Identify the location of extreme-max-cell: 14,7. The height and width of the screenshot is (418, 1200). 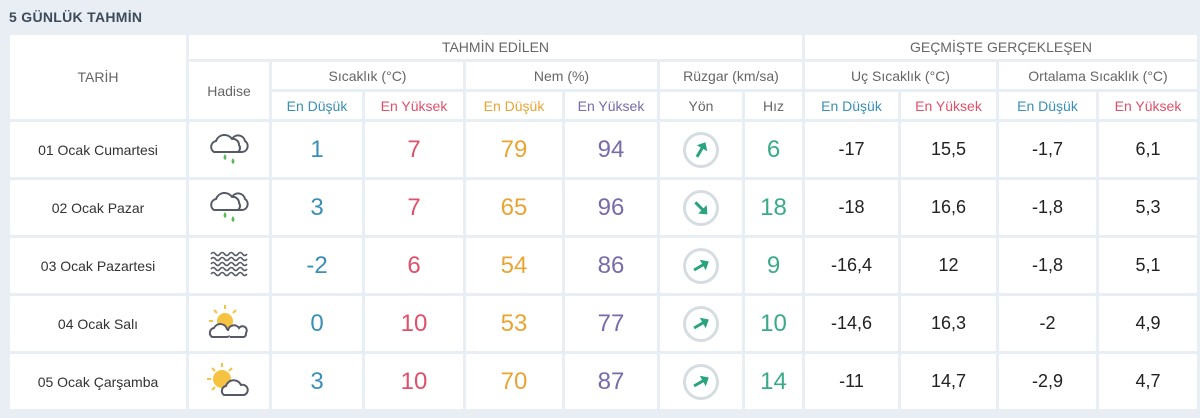
(948, 381).